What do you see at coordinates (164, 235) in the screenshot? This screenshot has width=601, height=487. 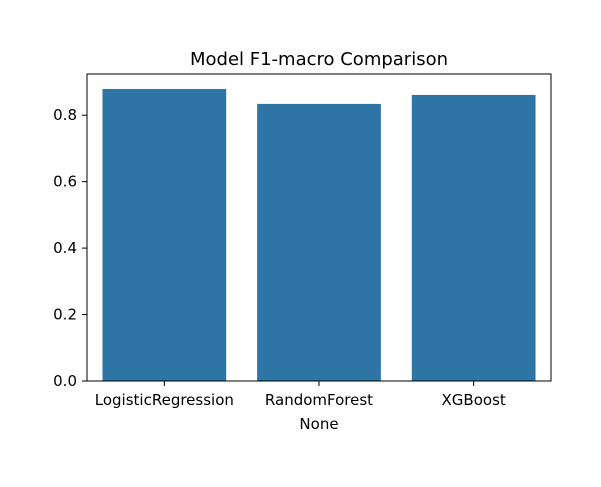 I see `bar-logisticregression` at bounding box center [164, 235].